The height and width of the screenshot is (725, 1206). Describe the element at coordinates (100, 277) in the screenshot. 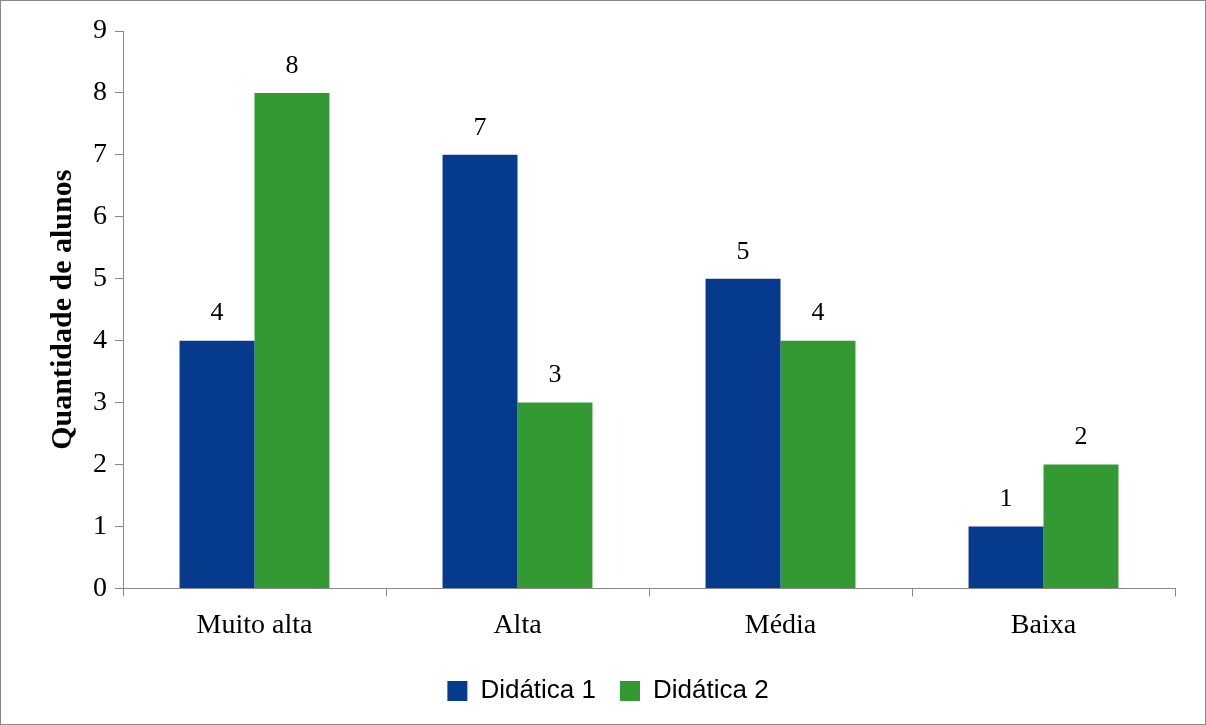

I see `y-tick-label: 5` at that location.